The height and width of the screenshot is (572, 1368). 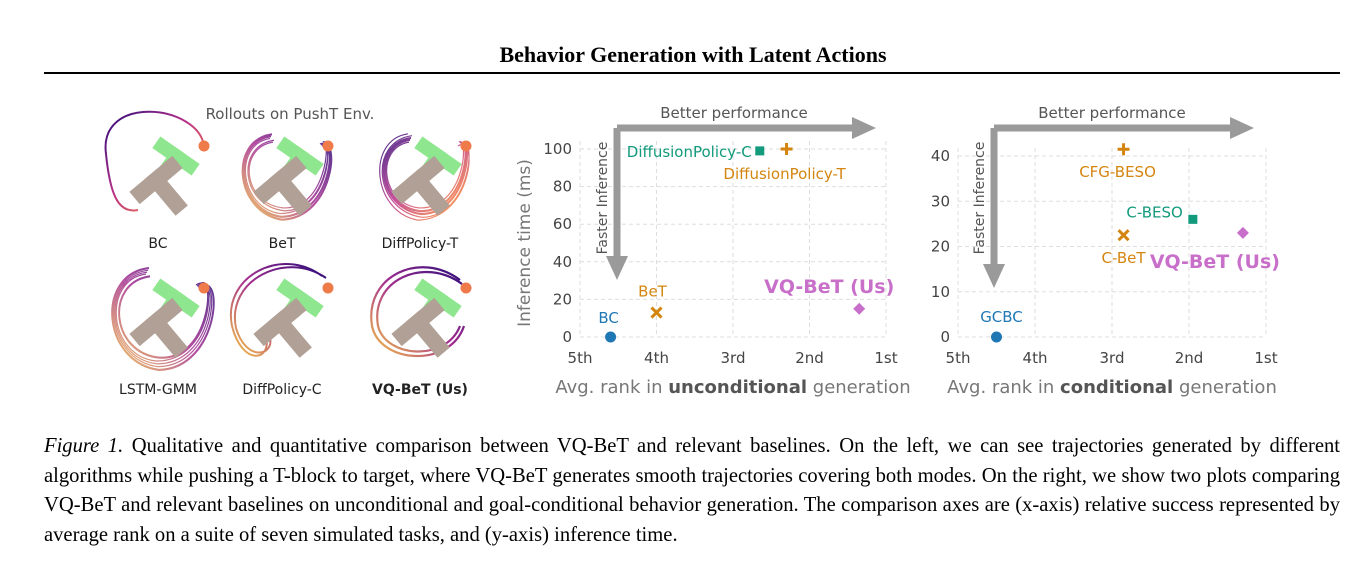 I want to click on data-point: DiffusionPolicy-C, so click(x=696, y=152).